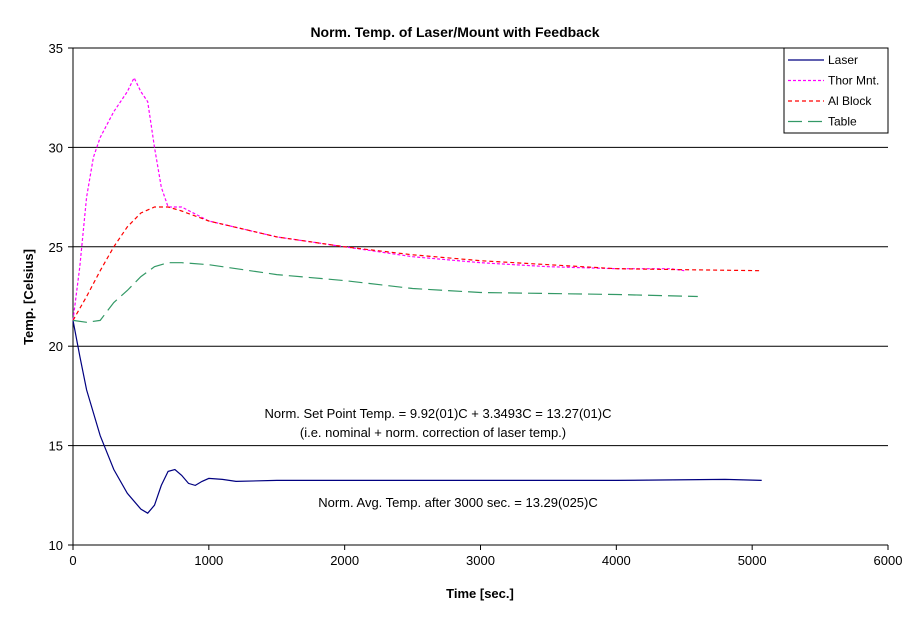  What do you see at coordinates (454, 32) in the screenshot?
I see `chart-title: Norm. Temp. of Laser/Mount with Feedback` at bounding box center [454, 32].